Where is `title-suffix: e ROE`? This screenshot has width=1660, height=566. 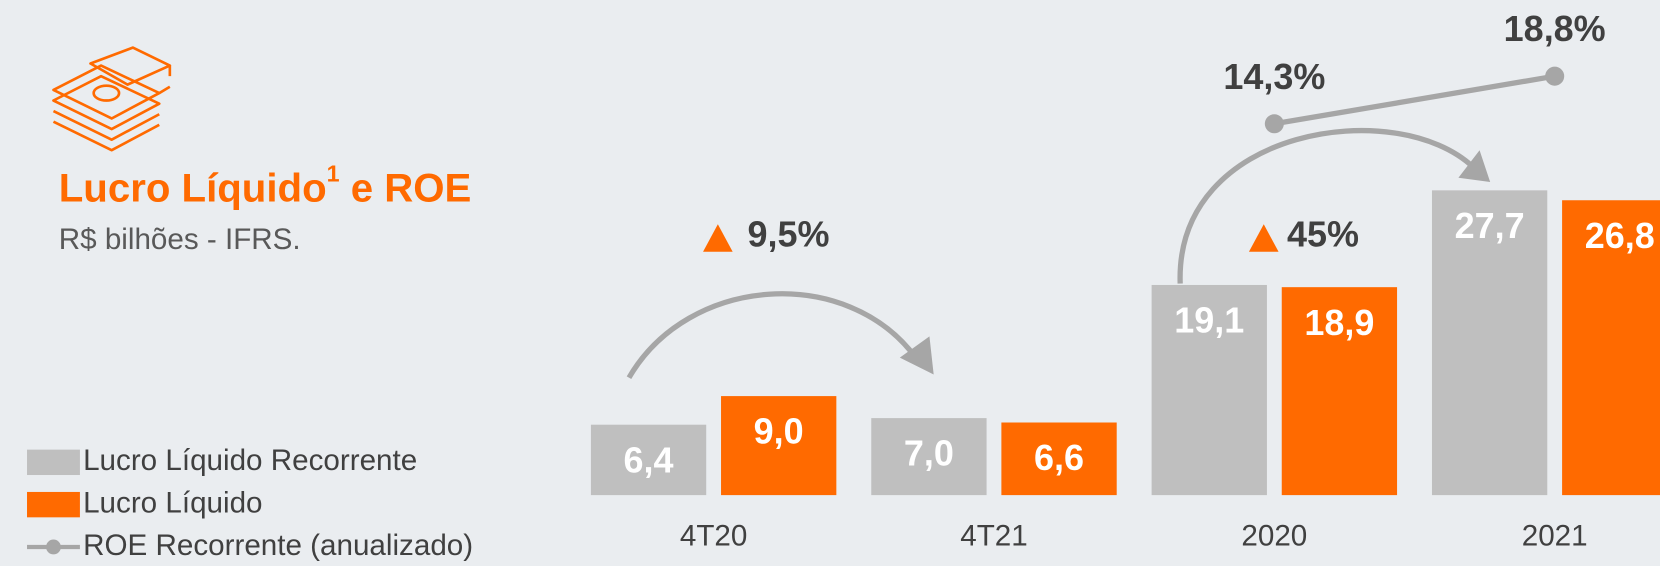
title-suffix: e ROE is located at coordinates (406, 187).